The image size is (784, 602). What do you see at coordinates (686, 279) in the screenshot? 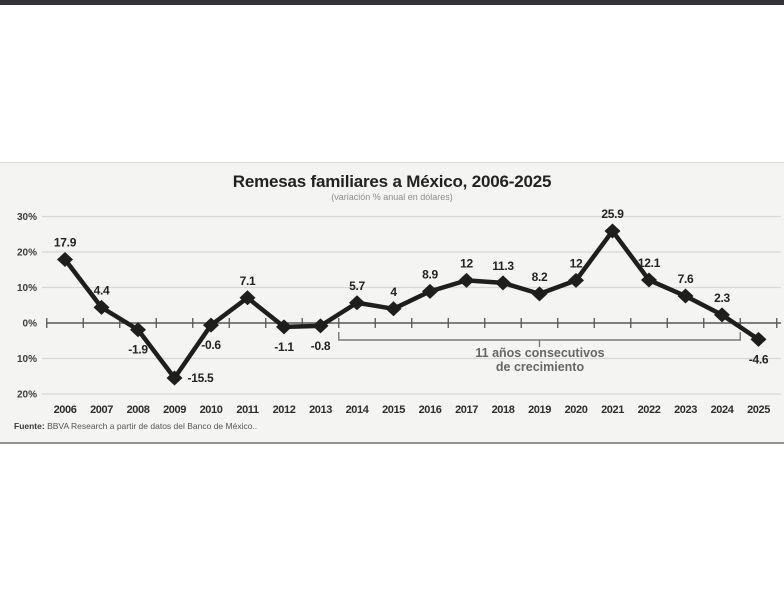
I see `data-point-label: 7.6` at bounding box center [686, 279].